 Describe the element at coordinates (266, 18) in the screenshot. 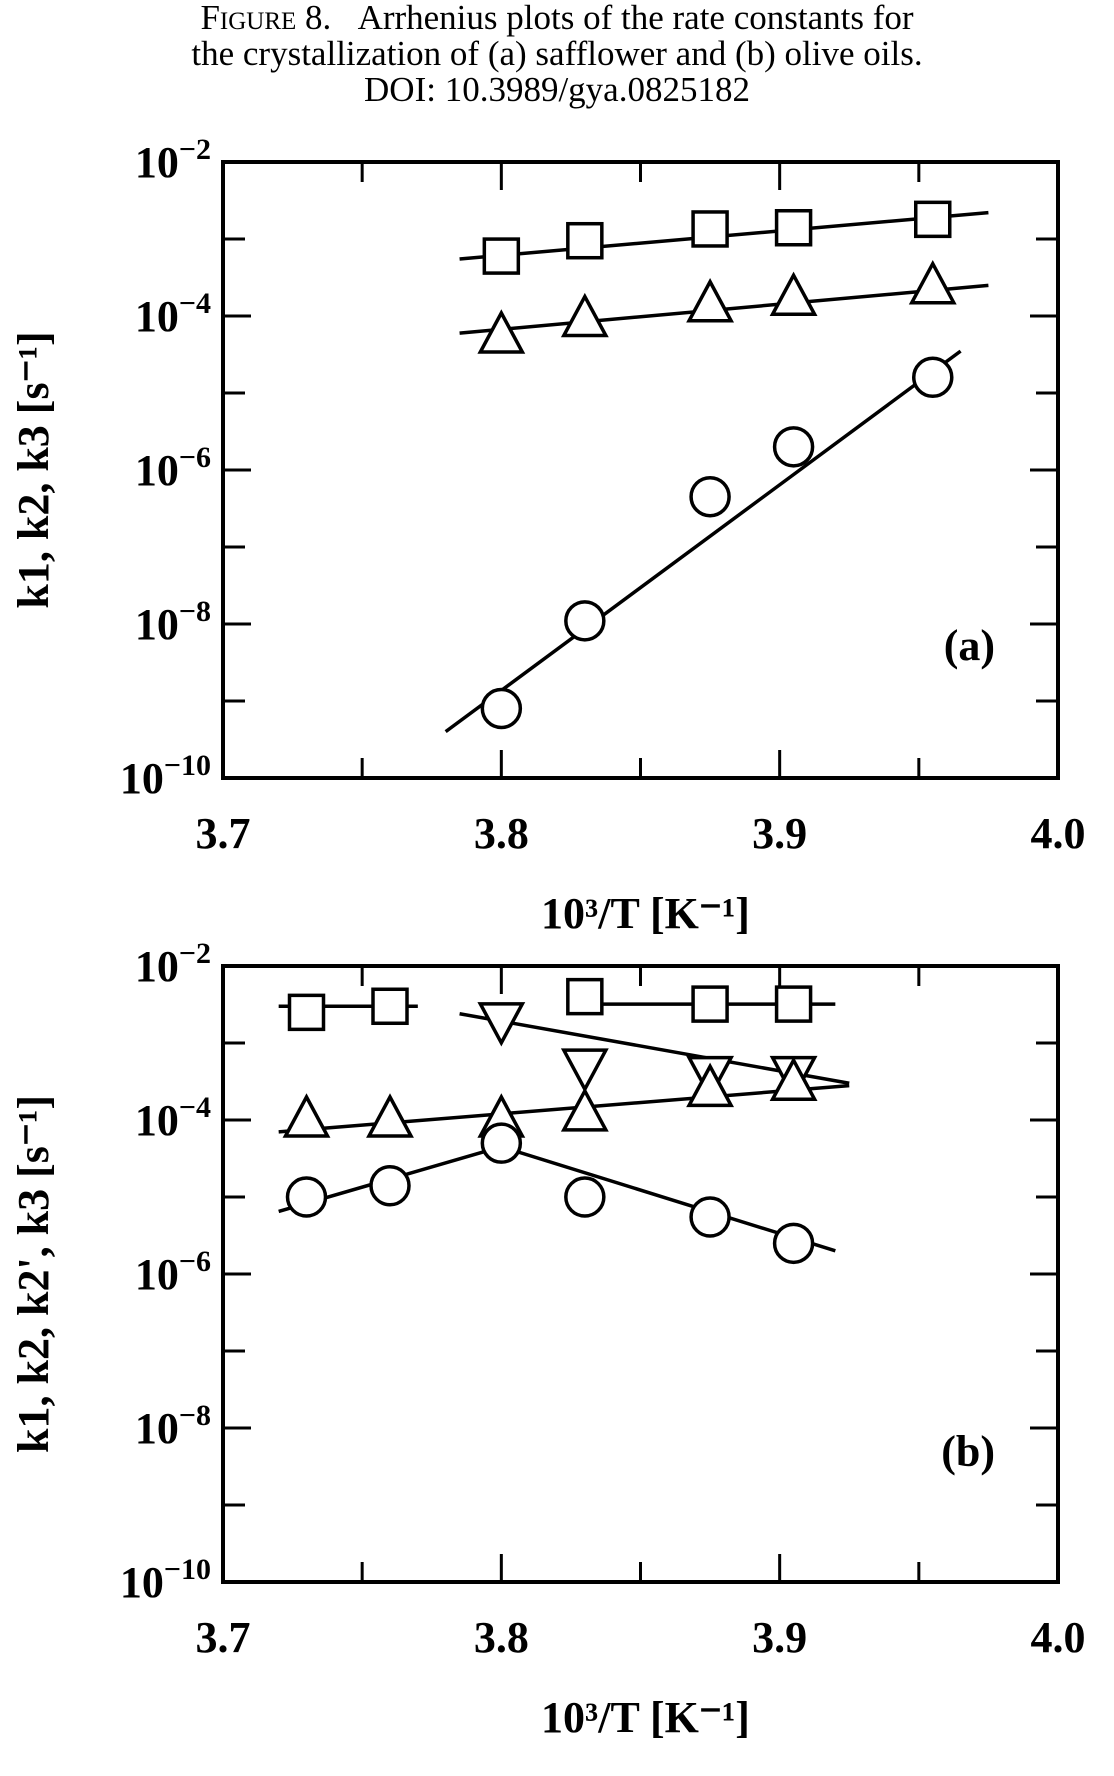

I see `caption-figure-label: Figure 8.` at that location.